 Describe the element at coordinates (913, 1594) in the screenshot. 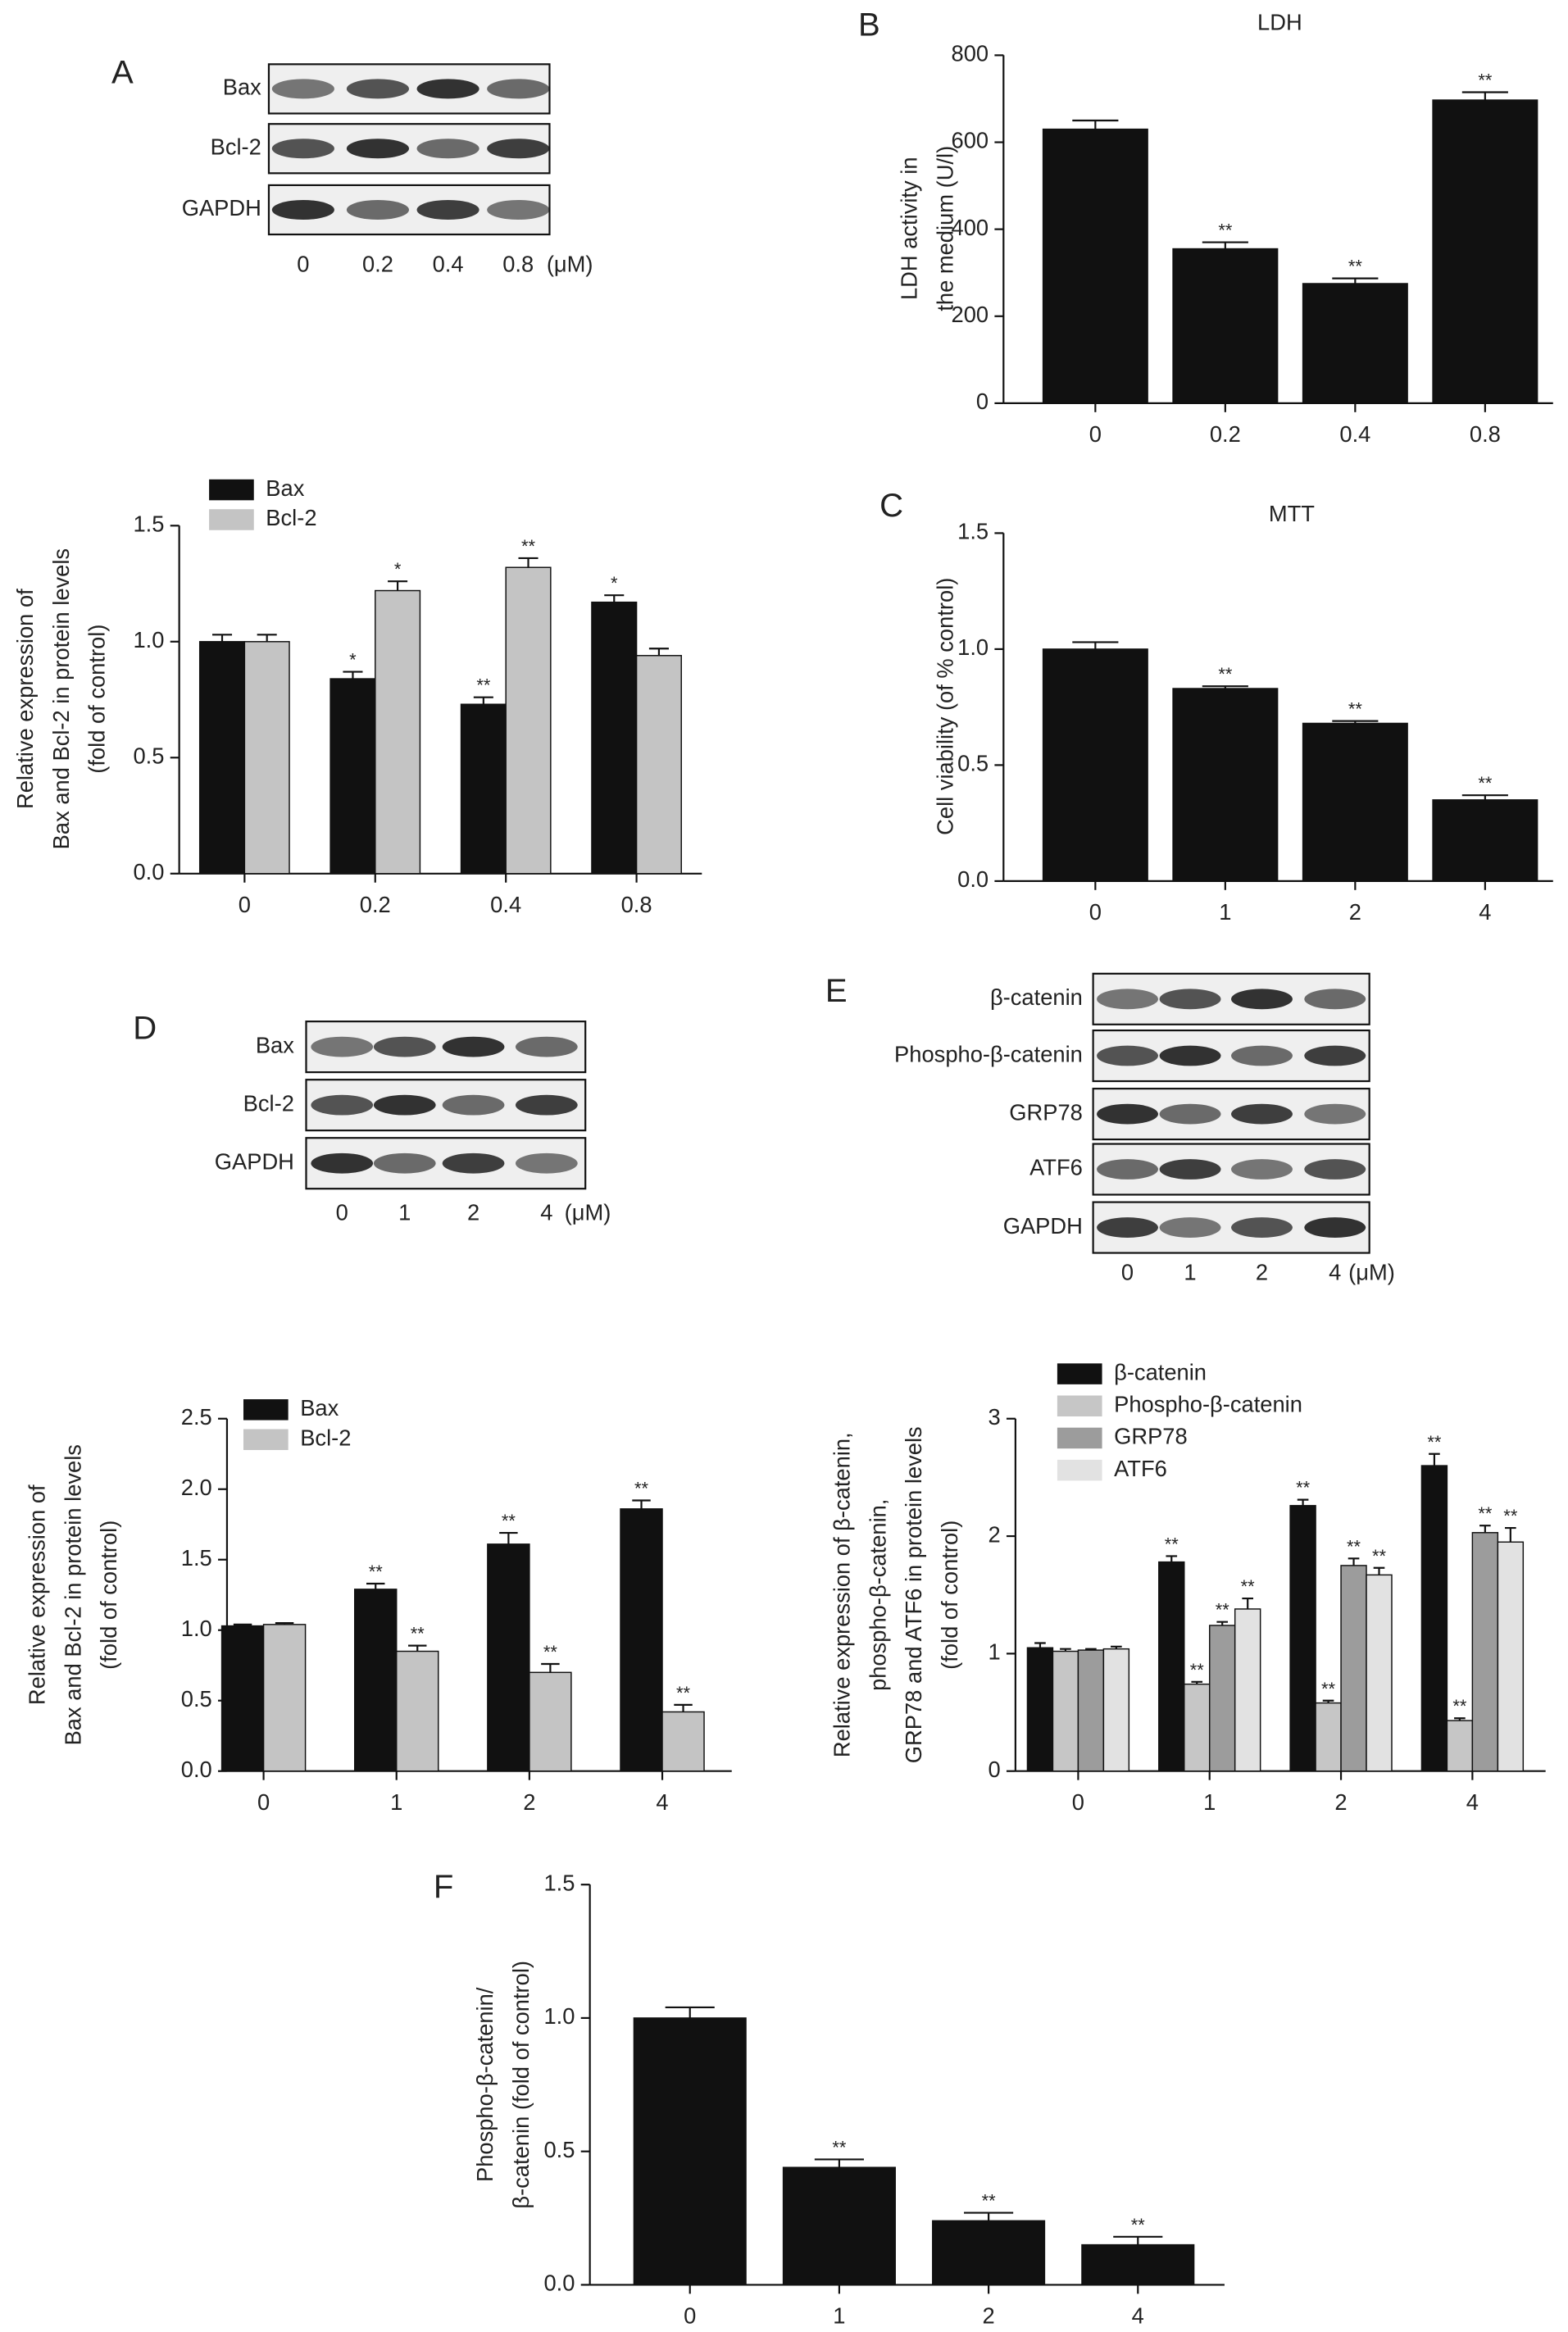

I see `y-axis-label: GRP78 and ATF6 in protein levels` at that location.